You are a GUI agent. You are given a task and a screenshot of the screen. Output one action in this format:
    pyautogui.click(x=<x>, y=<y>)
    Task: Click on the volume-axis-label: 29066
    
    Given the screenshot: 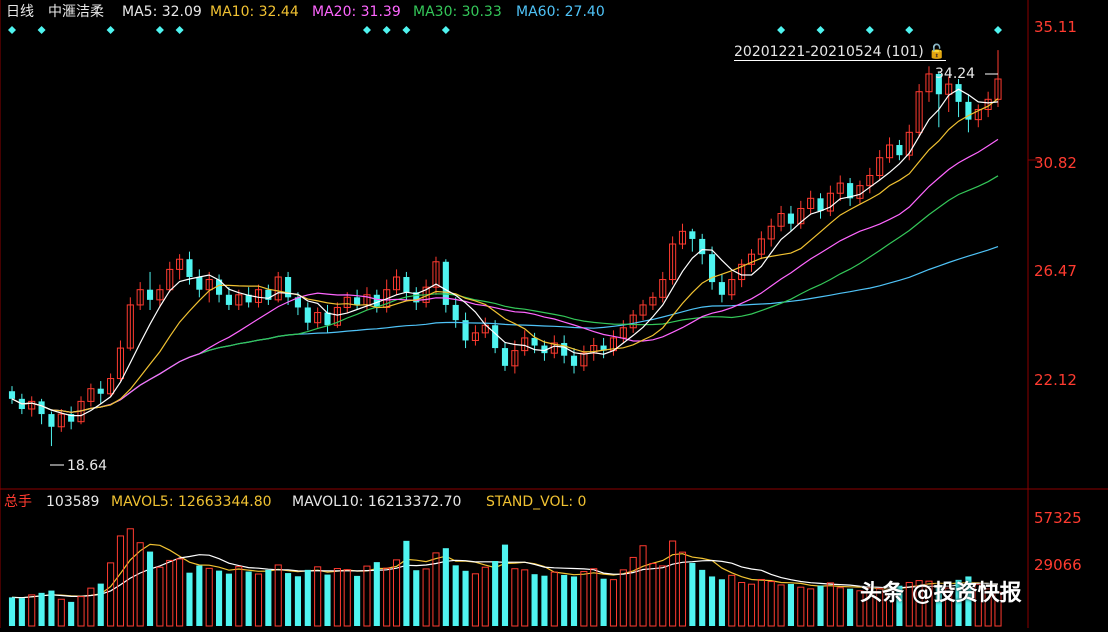 What is the action you would take?
    pyautogui.click(x=1058, y=565)
    